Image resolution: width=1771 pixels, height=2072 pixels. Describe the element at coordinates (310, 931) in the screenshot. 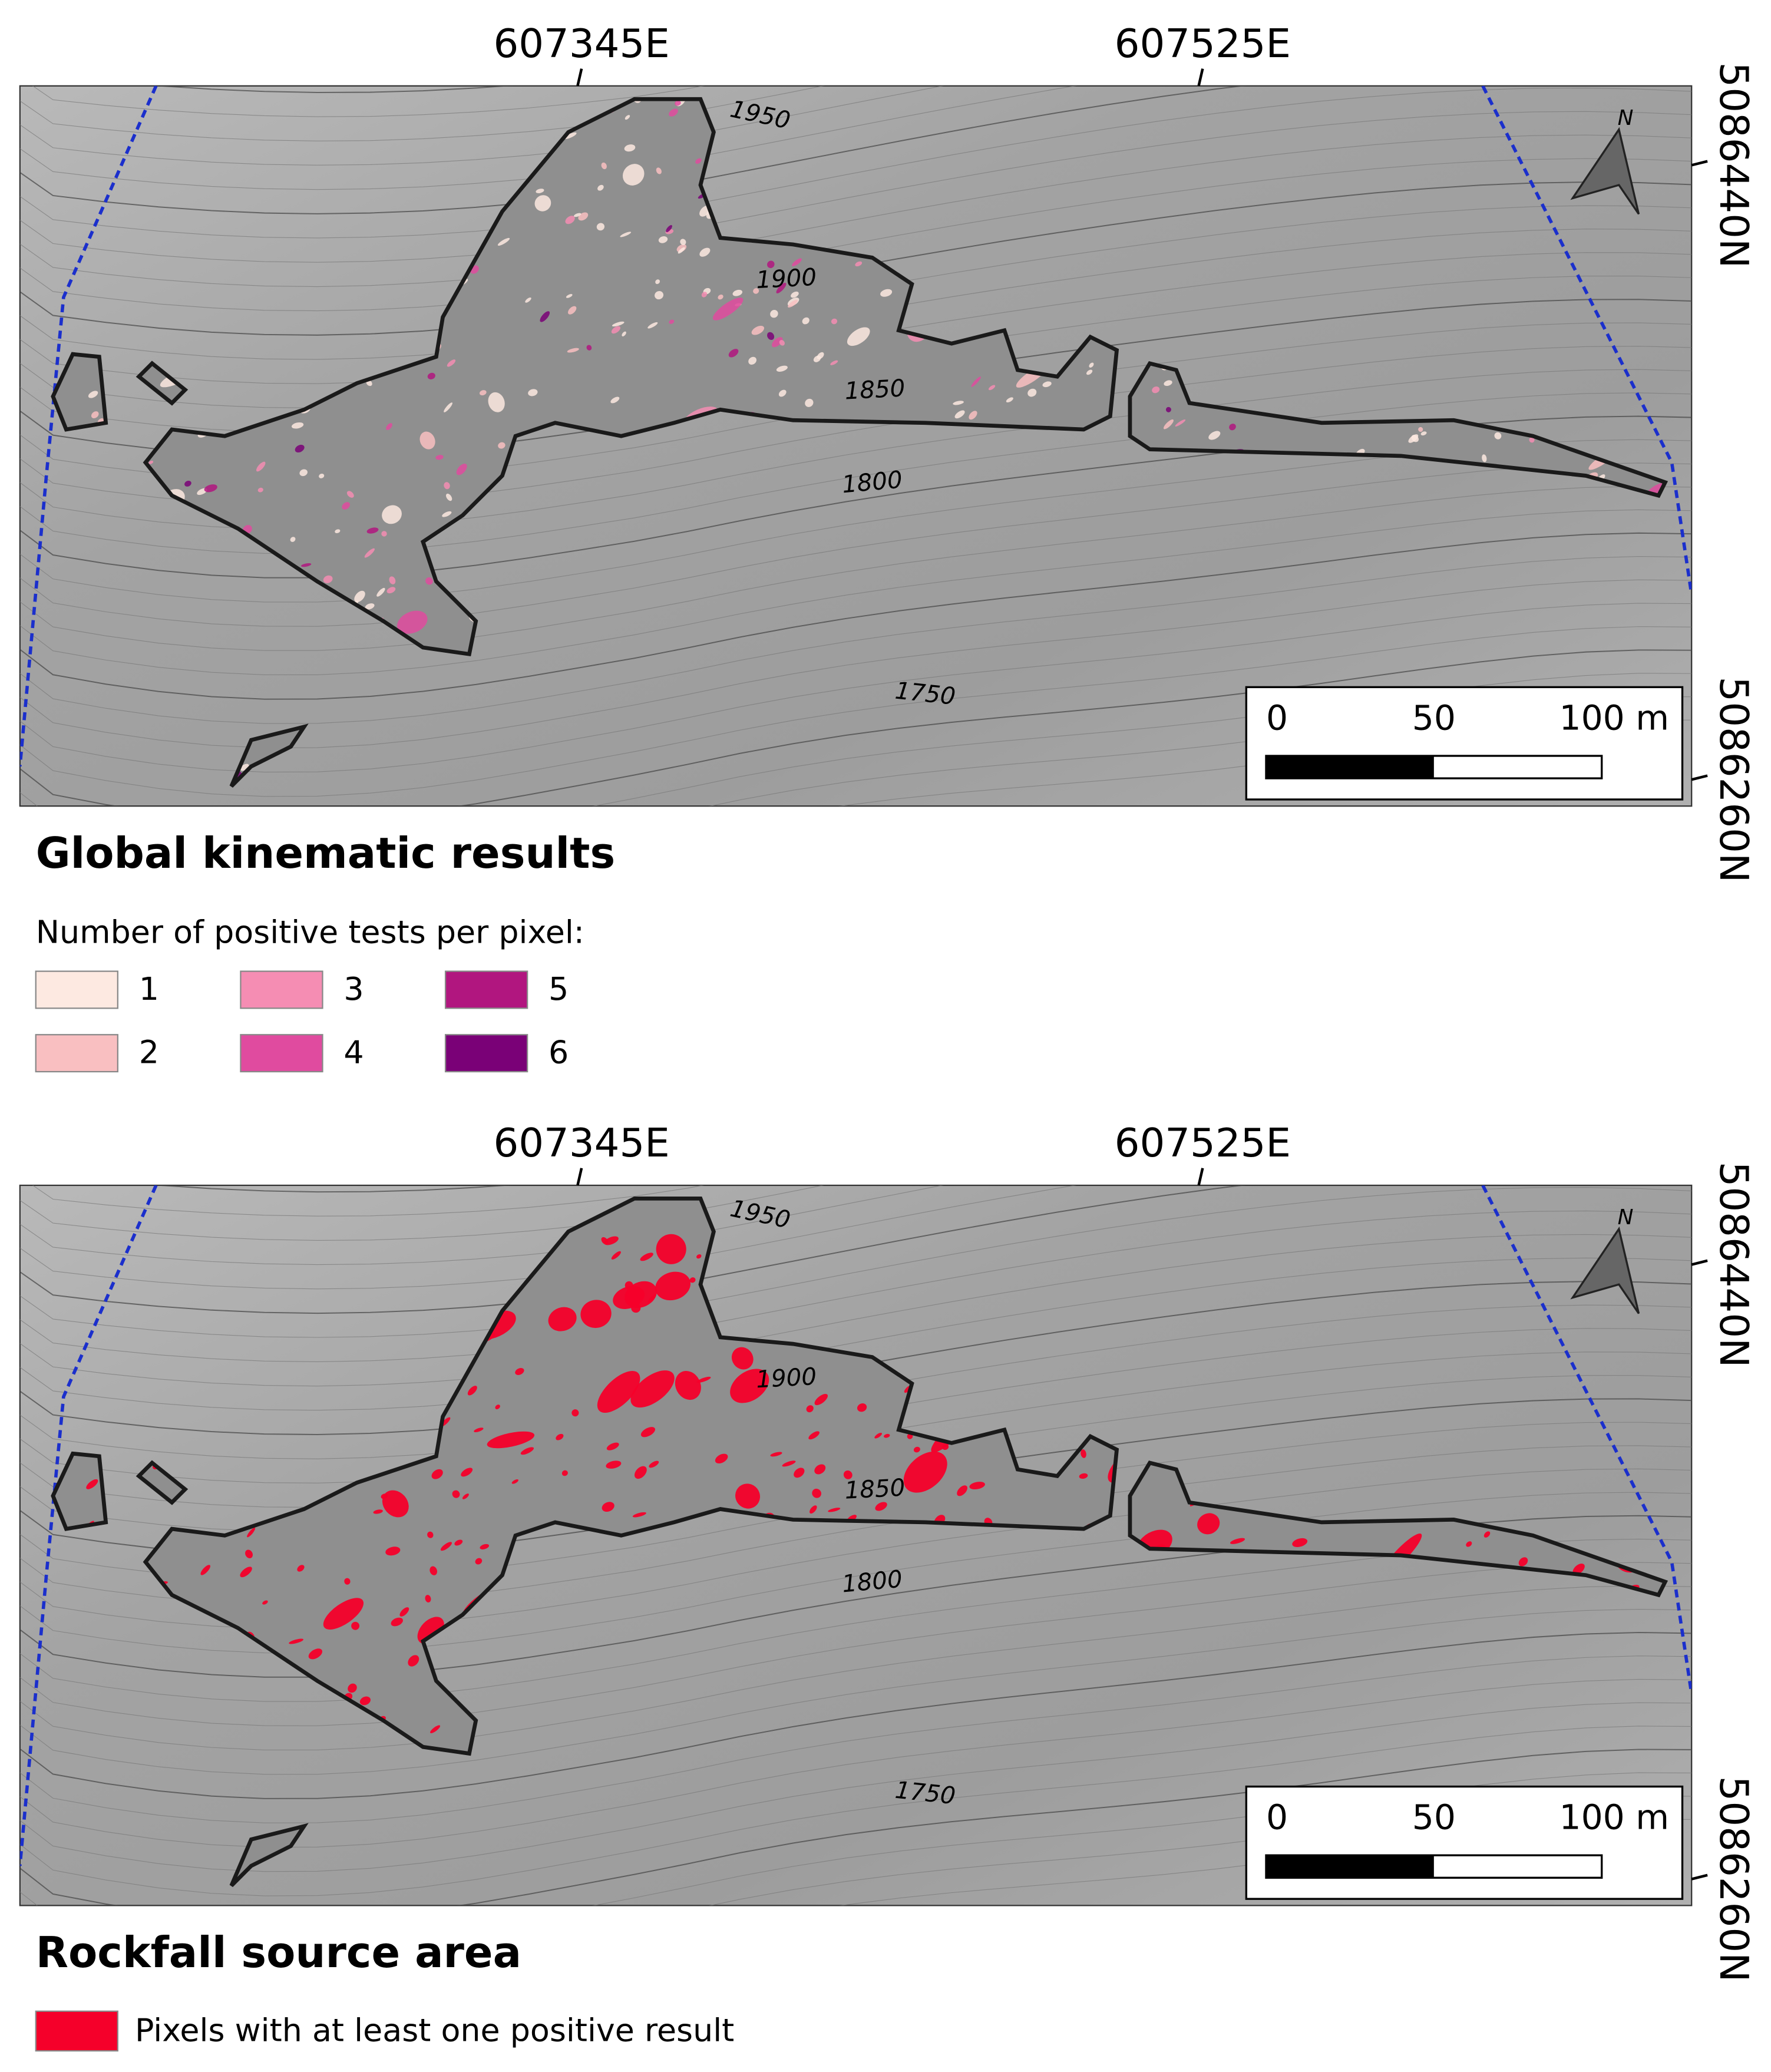

I see `legend-title: Number of positive tests per pixel:` at that location.